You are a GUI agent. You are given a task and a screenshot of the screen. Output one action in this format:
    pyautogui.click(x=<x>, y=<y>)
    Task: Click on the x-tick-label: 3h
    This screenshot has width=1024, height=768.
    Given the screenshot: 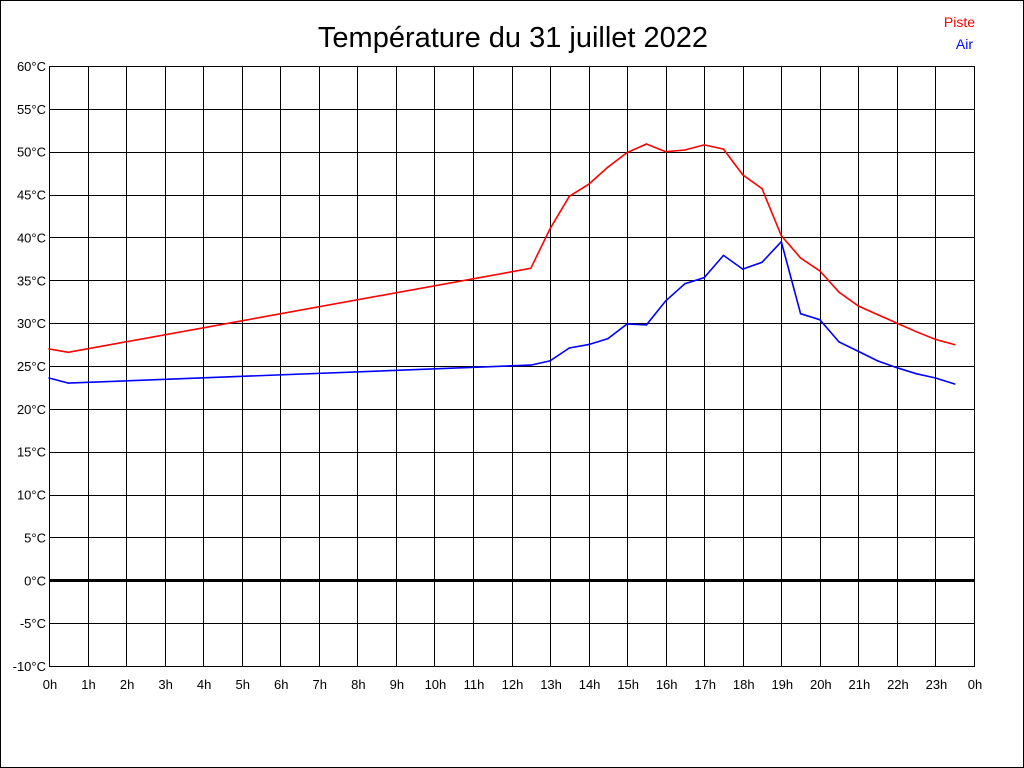 What is the action you would take?
    pyautogui.click(x=165, y=684)
    